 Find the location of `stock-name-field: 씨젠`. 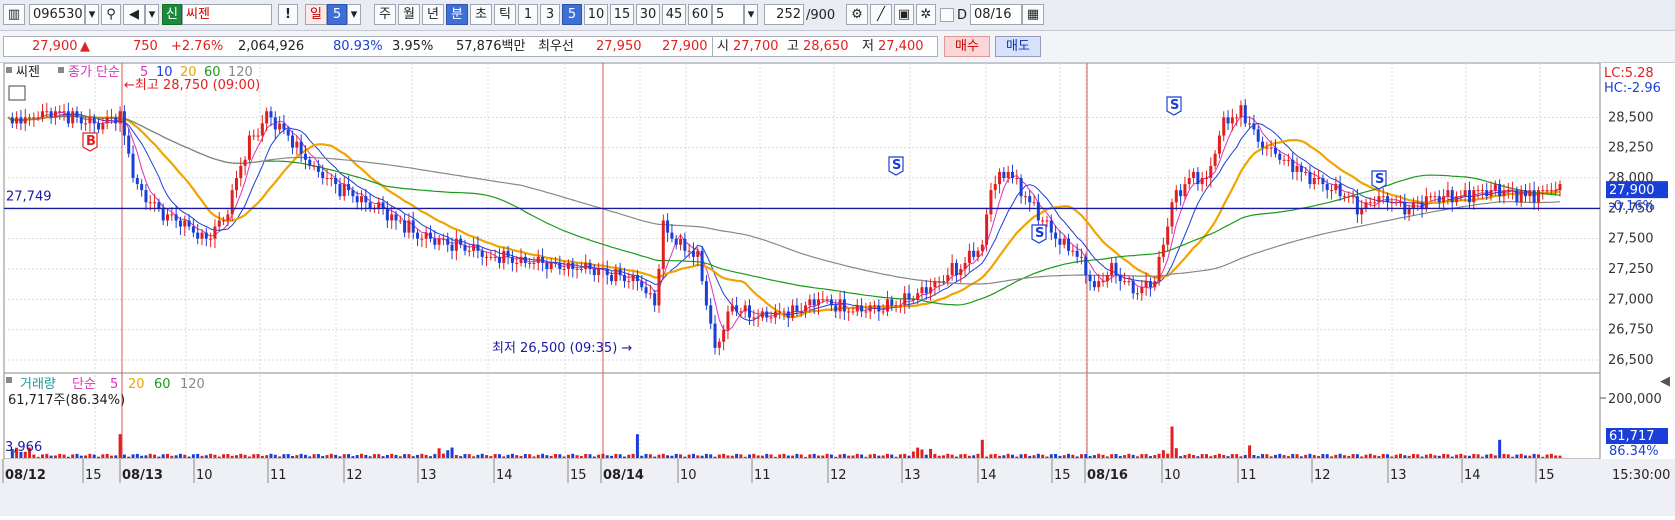

stock-name-field: 씨젠 is located at coordinates (227, 14).